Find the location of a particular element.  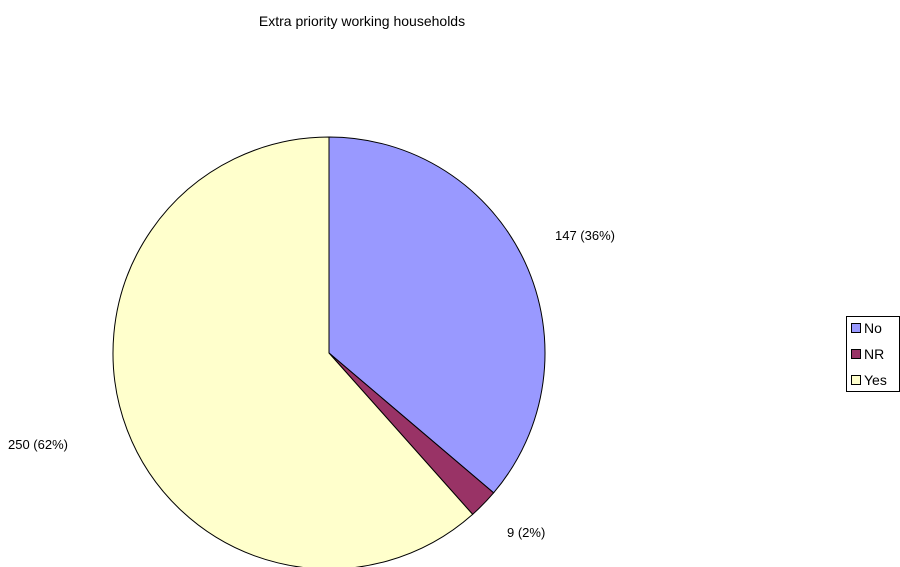

legend-item-no: No is located at coordinates (866, 328).